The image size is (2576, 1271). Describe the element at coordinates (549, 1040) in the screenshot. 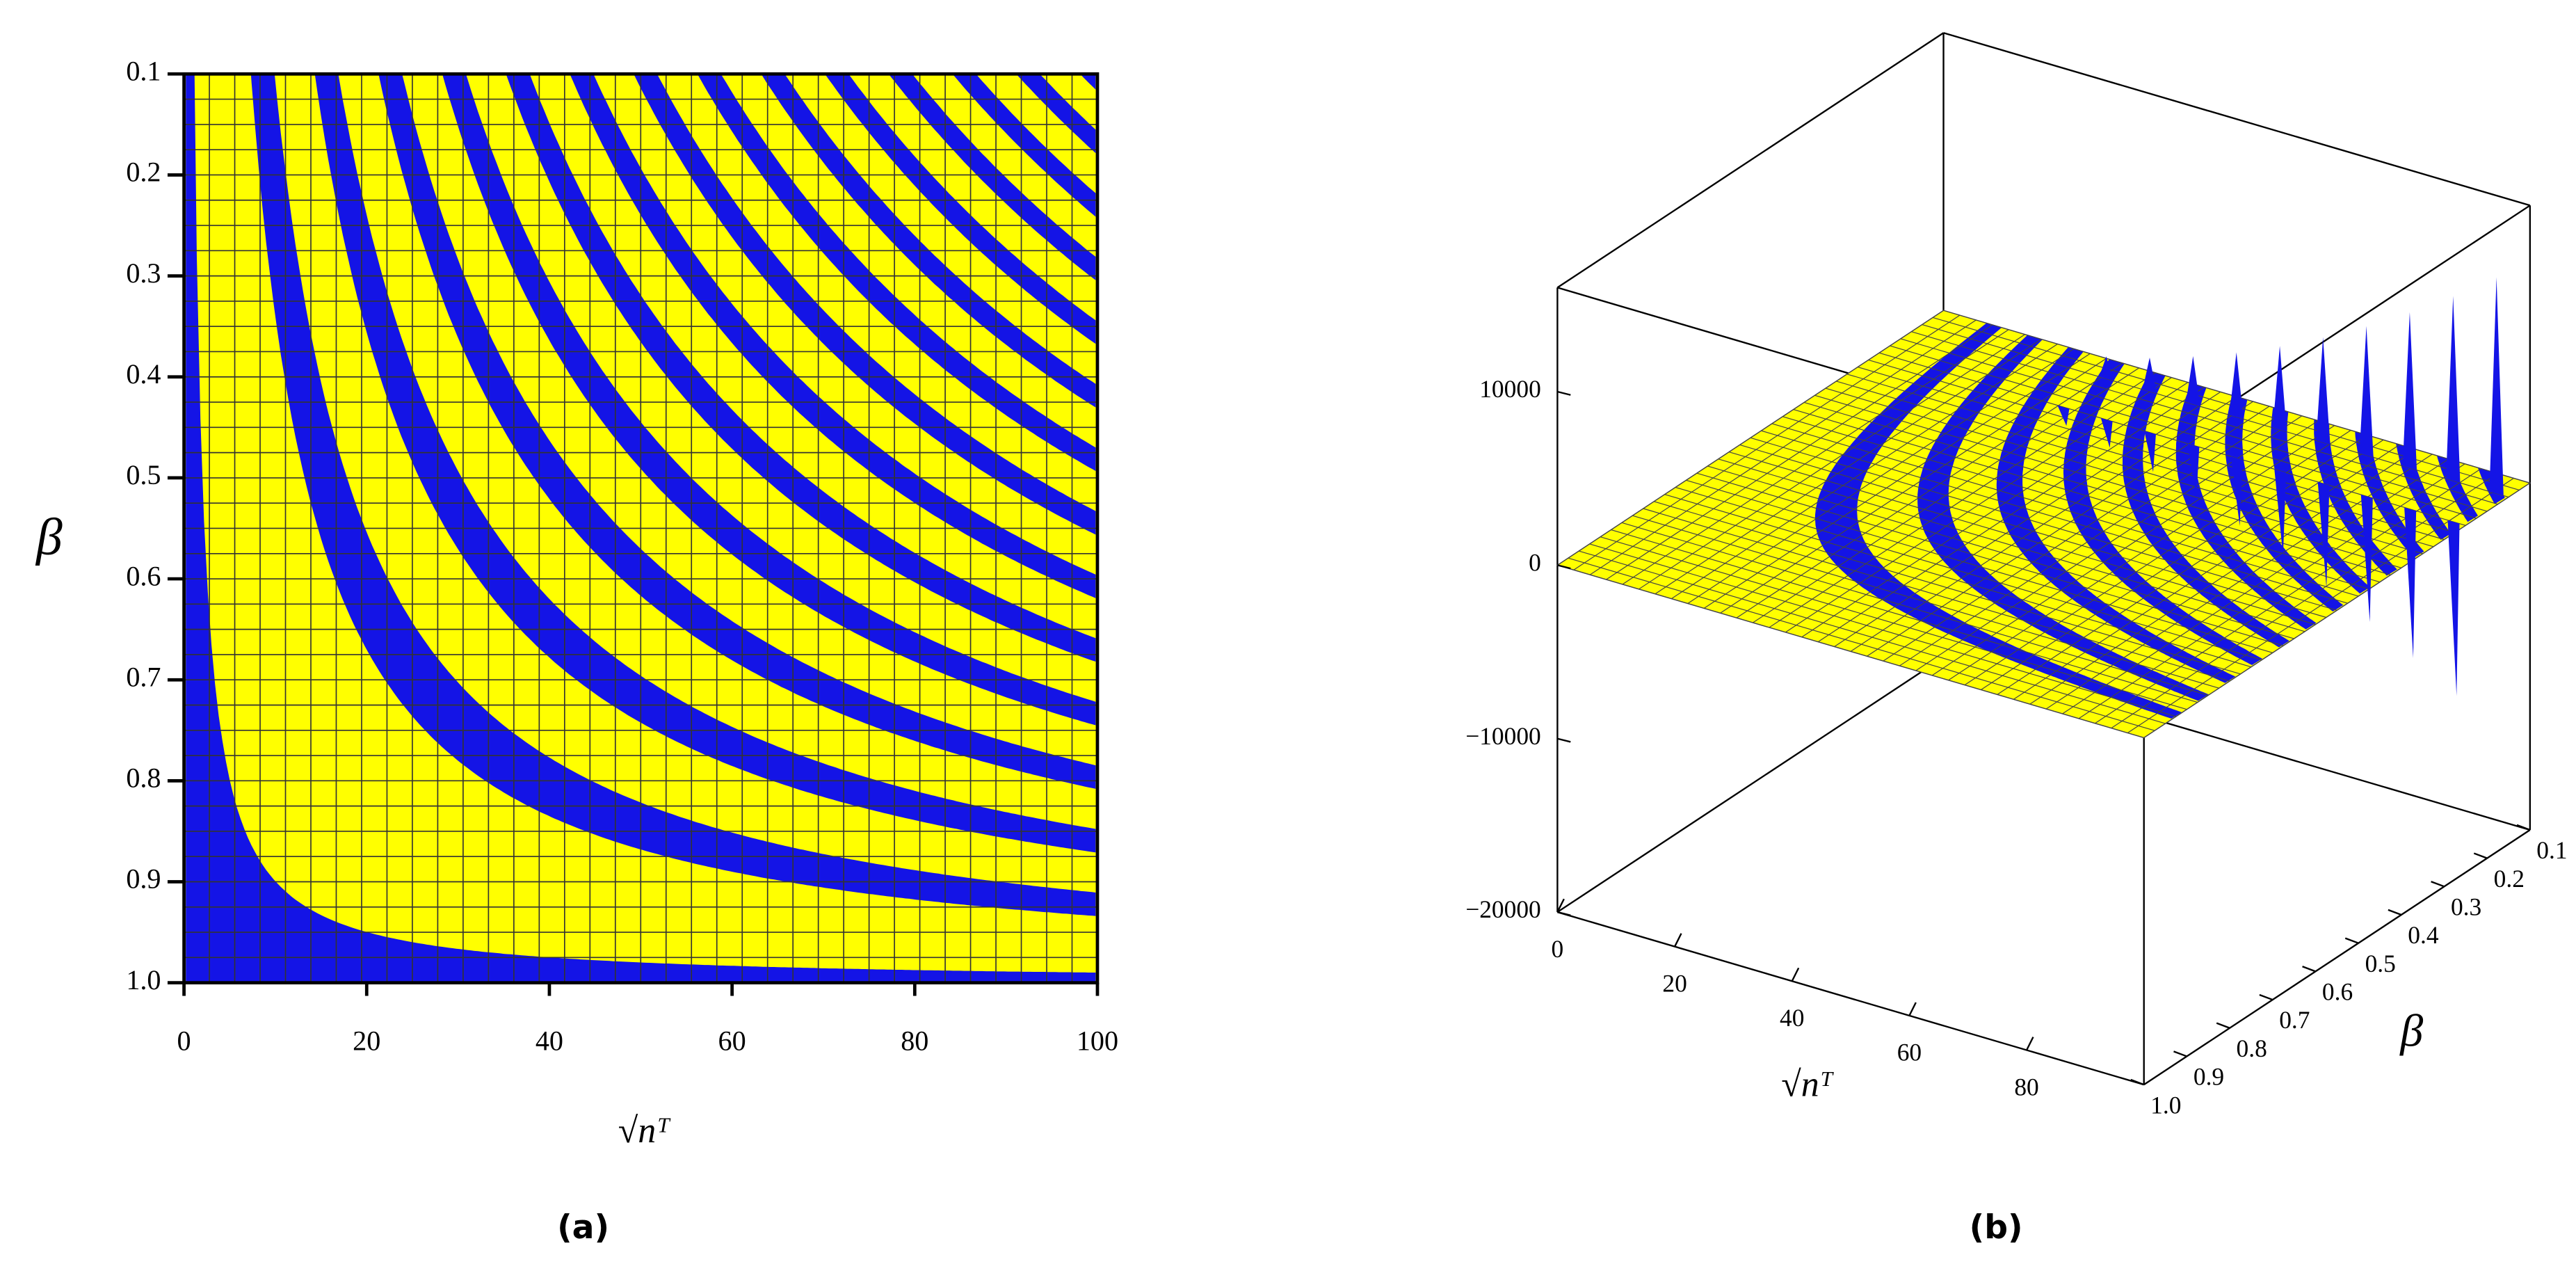

I see `x-tick-label: 40` at that location.